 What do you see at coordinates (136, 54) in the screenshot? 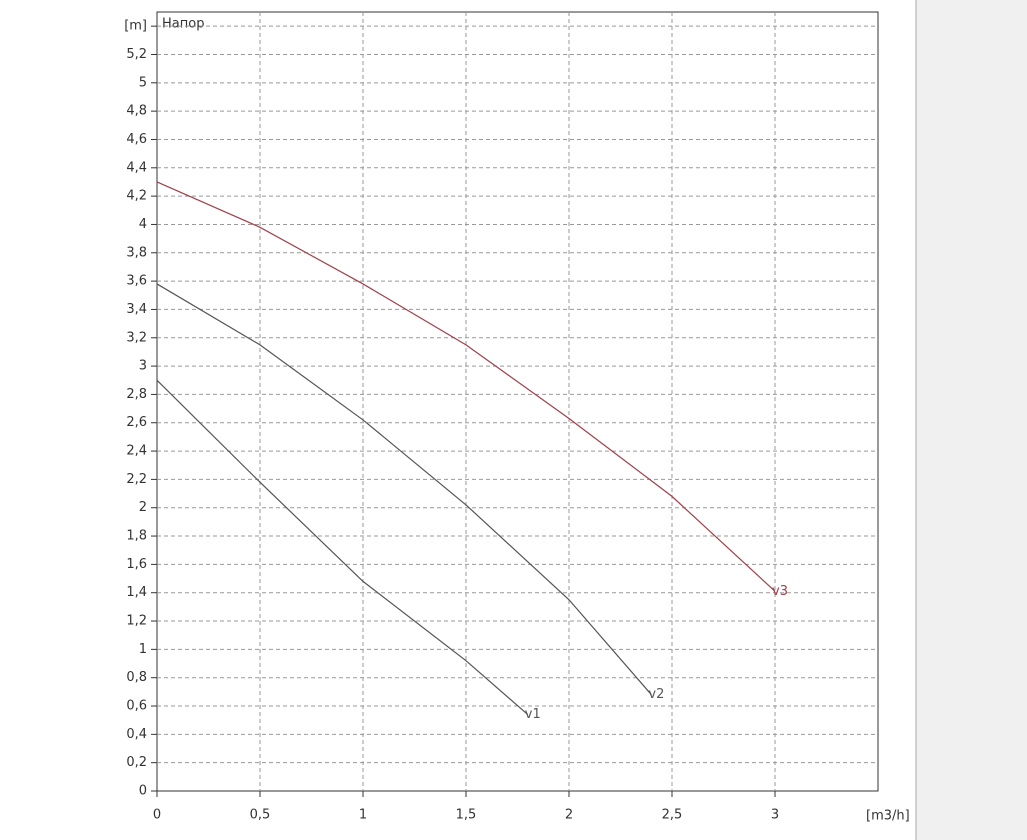
I see `y-tick-label: 5,2` at bounding box center [136, 54].